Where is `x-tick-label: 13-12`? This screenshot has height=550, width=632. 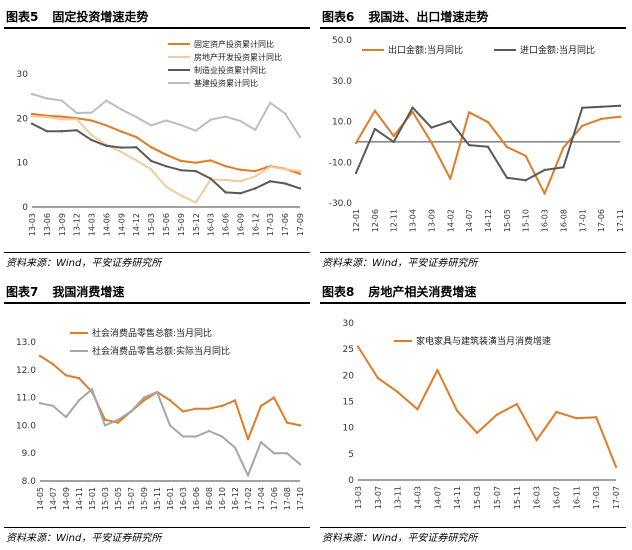 x-tick-label: 13-12 is located at coordinates (77, 224).